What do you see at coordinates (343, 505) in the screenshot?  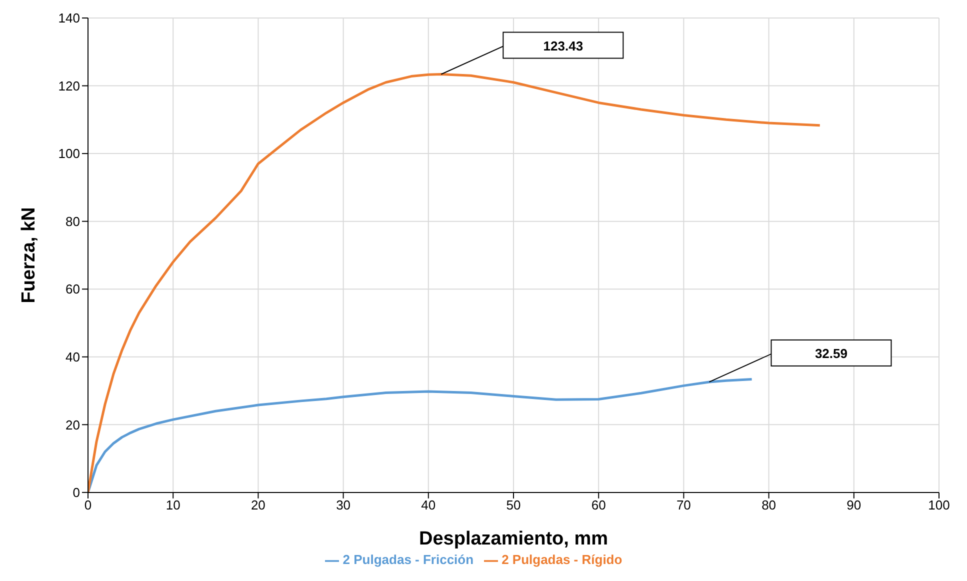 I see `x-tick-label: 30` at bounding box center [343, 505].